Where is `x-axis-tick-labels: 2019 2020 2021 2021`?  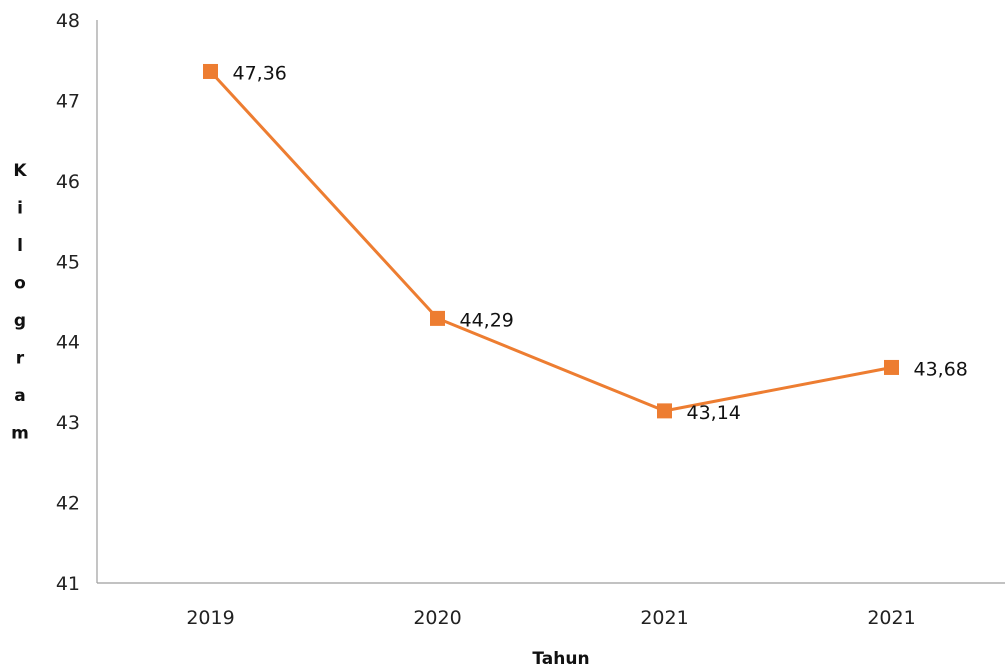
x-axis-tick-labels: 2019 2020 2021 2021 is located at coordinates (550, 618).